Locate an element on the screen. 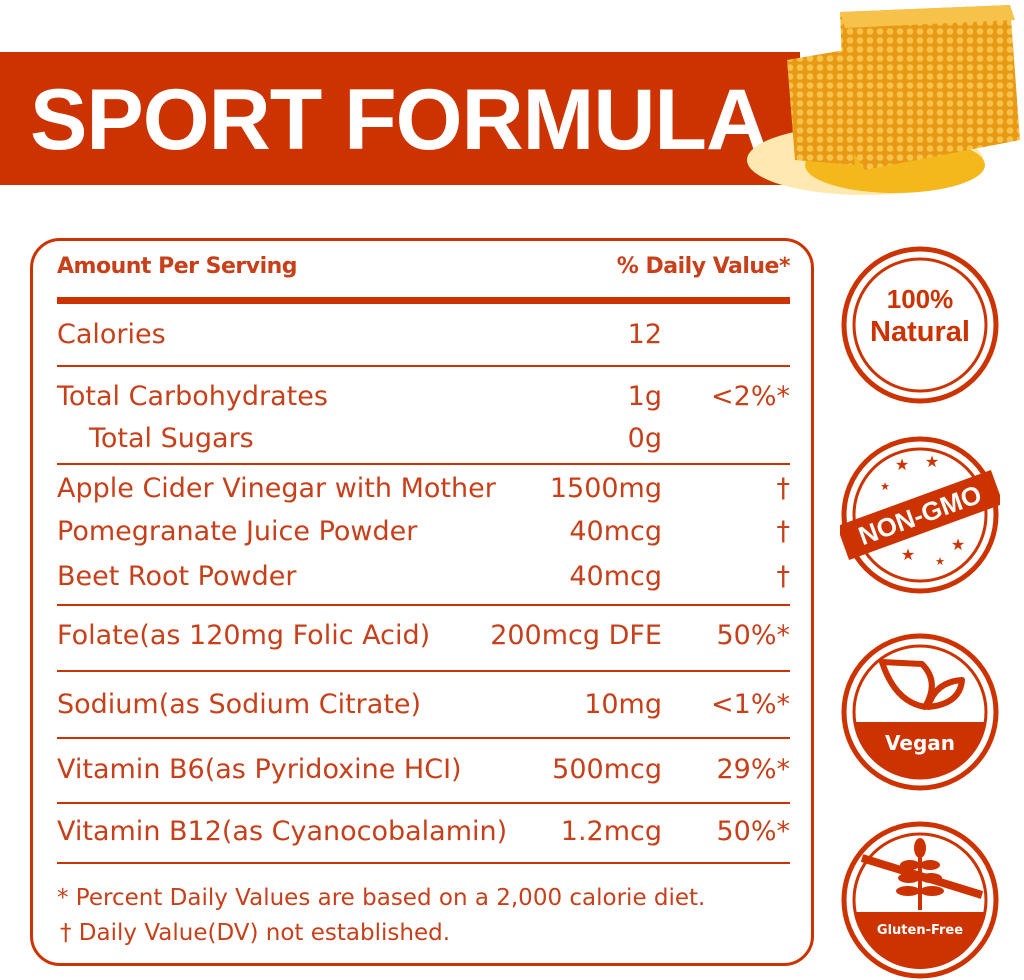 This screenshot has height=980, width=1024. nutrient-amount: 10mg is located at coordinates (623, 704).